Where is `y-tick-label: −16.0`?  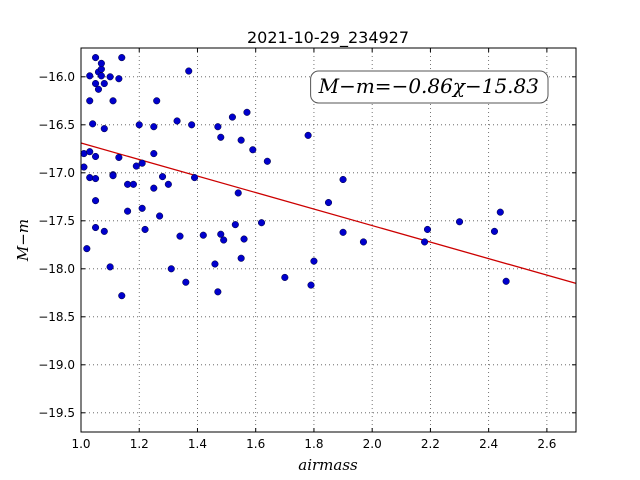
y-tick-label: −16.0 is located at coordinates (56, 77).